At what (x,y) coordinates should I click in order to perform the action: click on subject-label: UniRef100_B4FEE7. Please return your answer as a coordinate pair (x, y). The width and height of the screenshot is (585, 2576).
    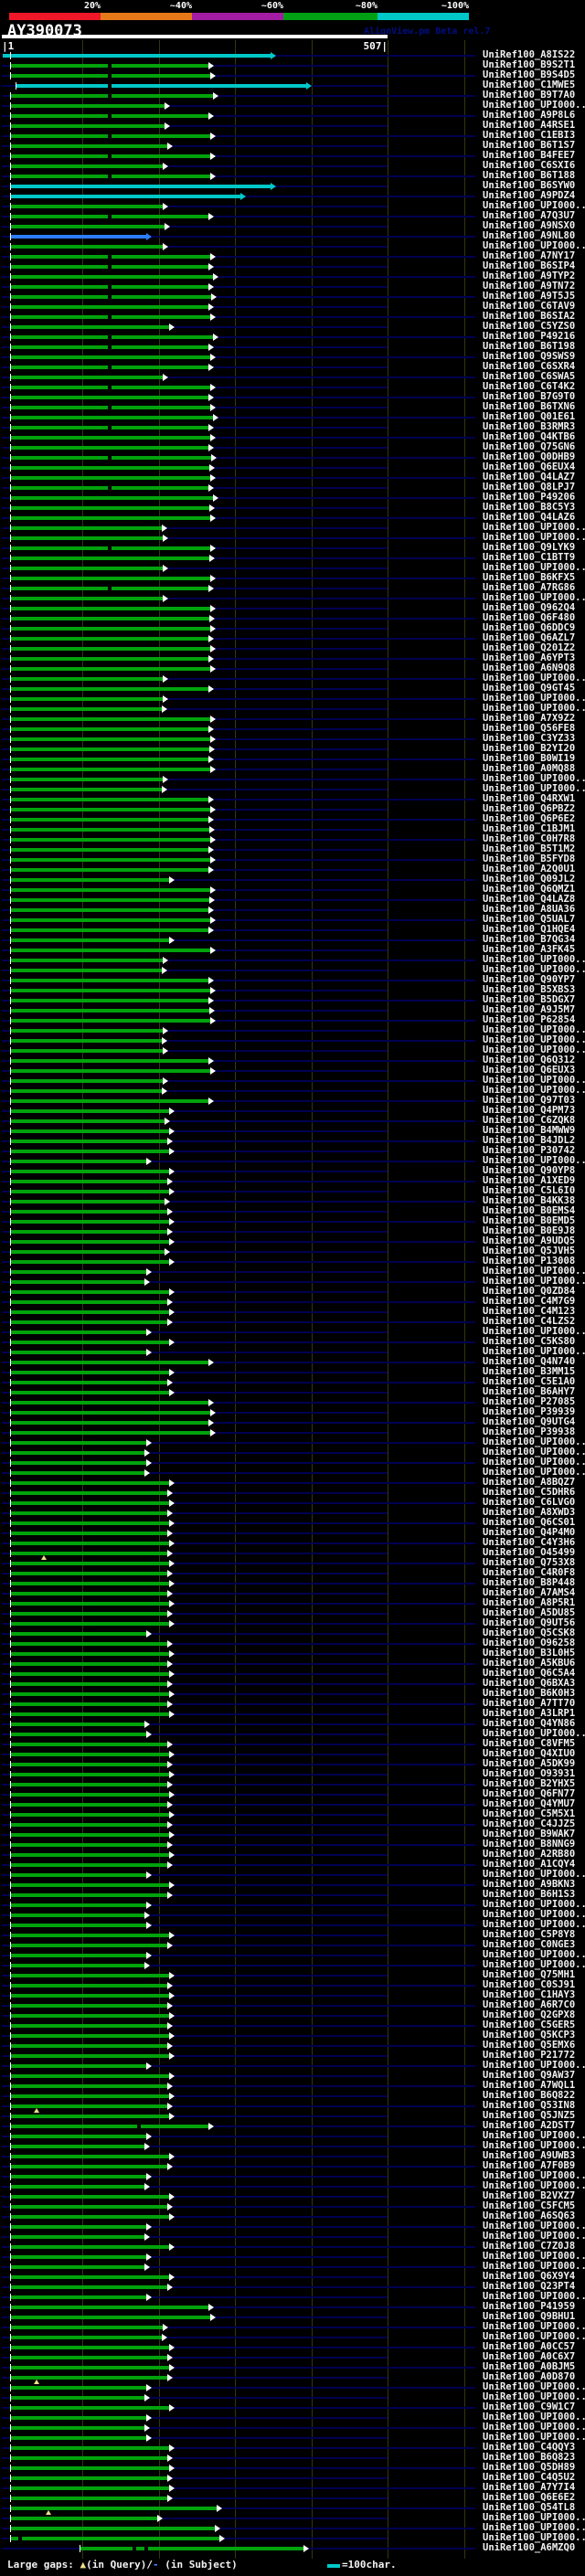
    Looking at the image, I should click on (530, 155).